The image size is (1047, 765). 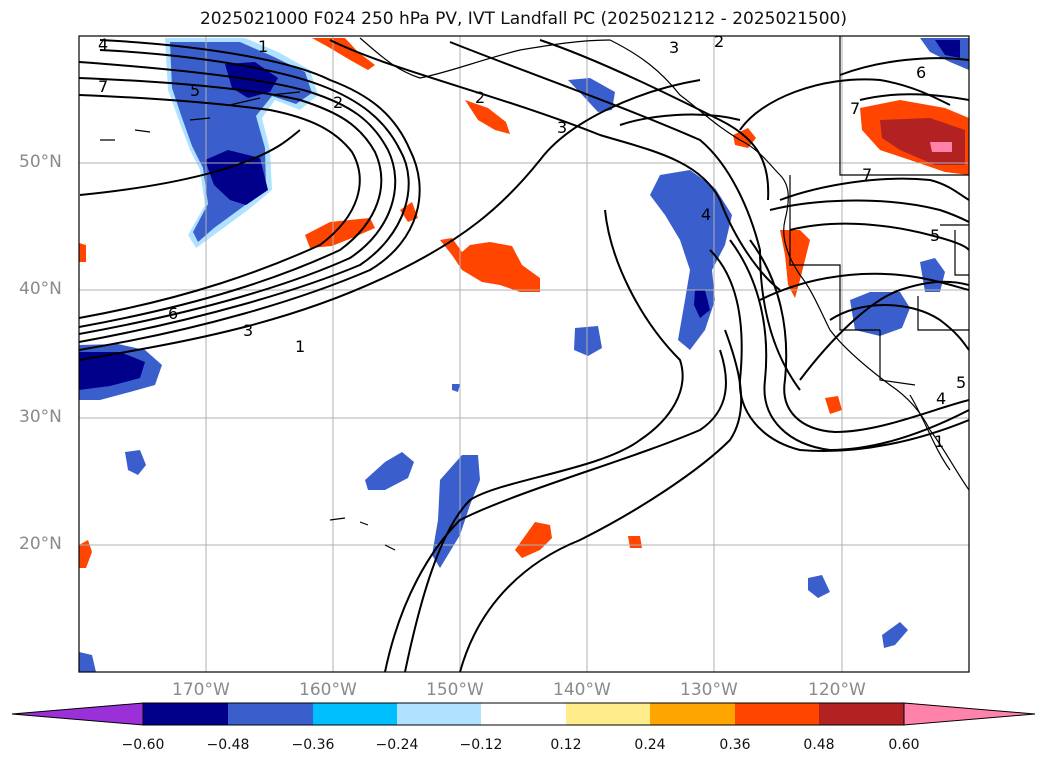 What do you see at coordinates (455, 690) in the screenshot?
I see `lon-label: 150°W` at bounding box center [455, 690].